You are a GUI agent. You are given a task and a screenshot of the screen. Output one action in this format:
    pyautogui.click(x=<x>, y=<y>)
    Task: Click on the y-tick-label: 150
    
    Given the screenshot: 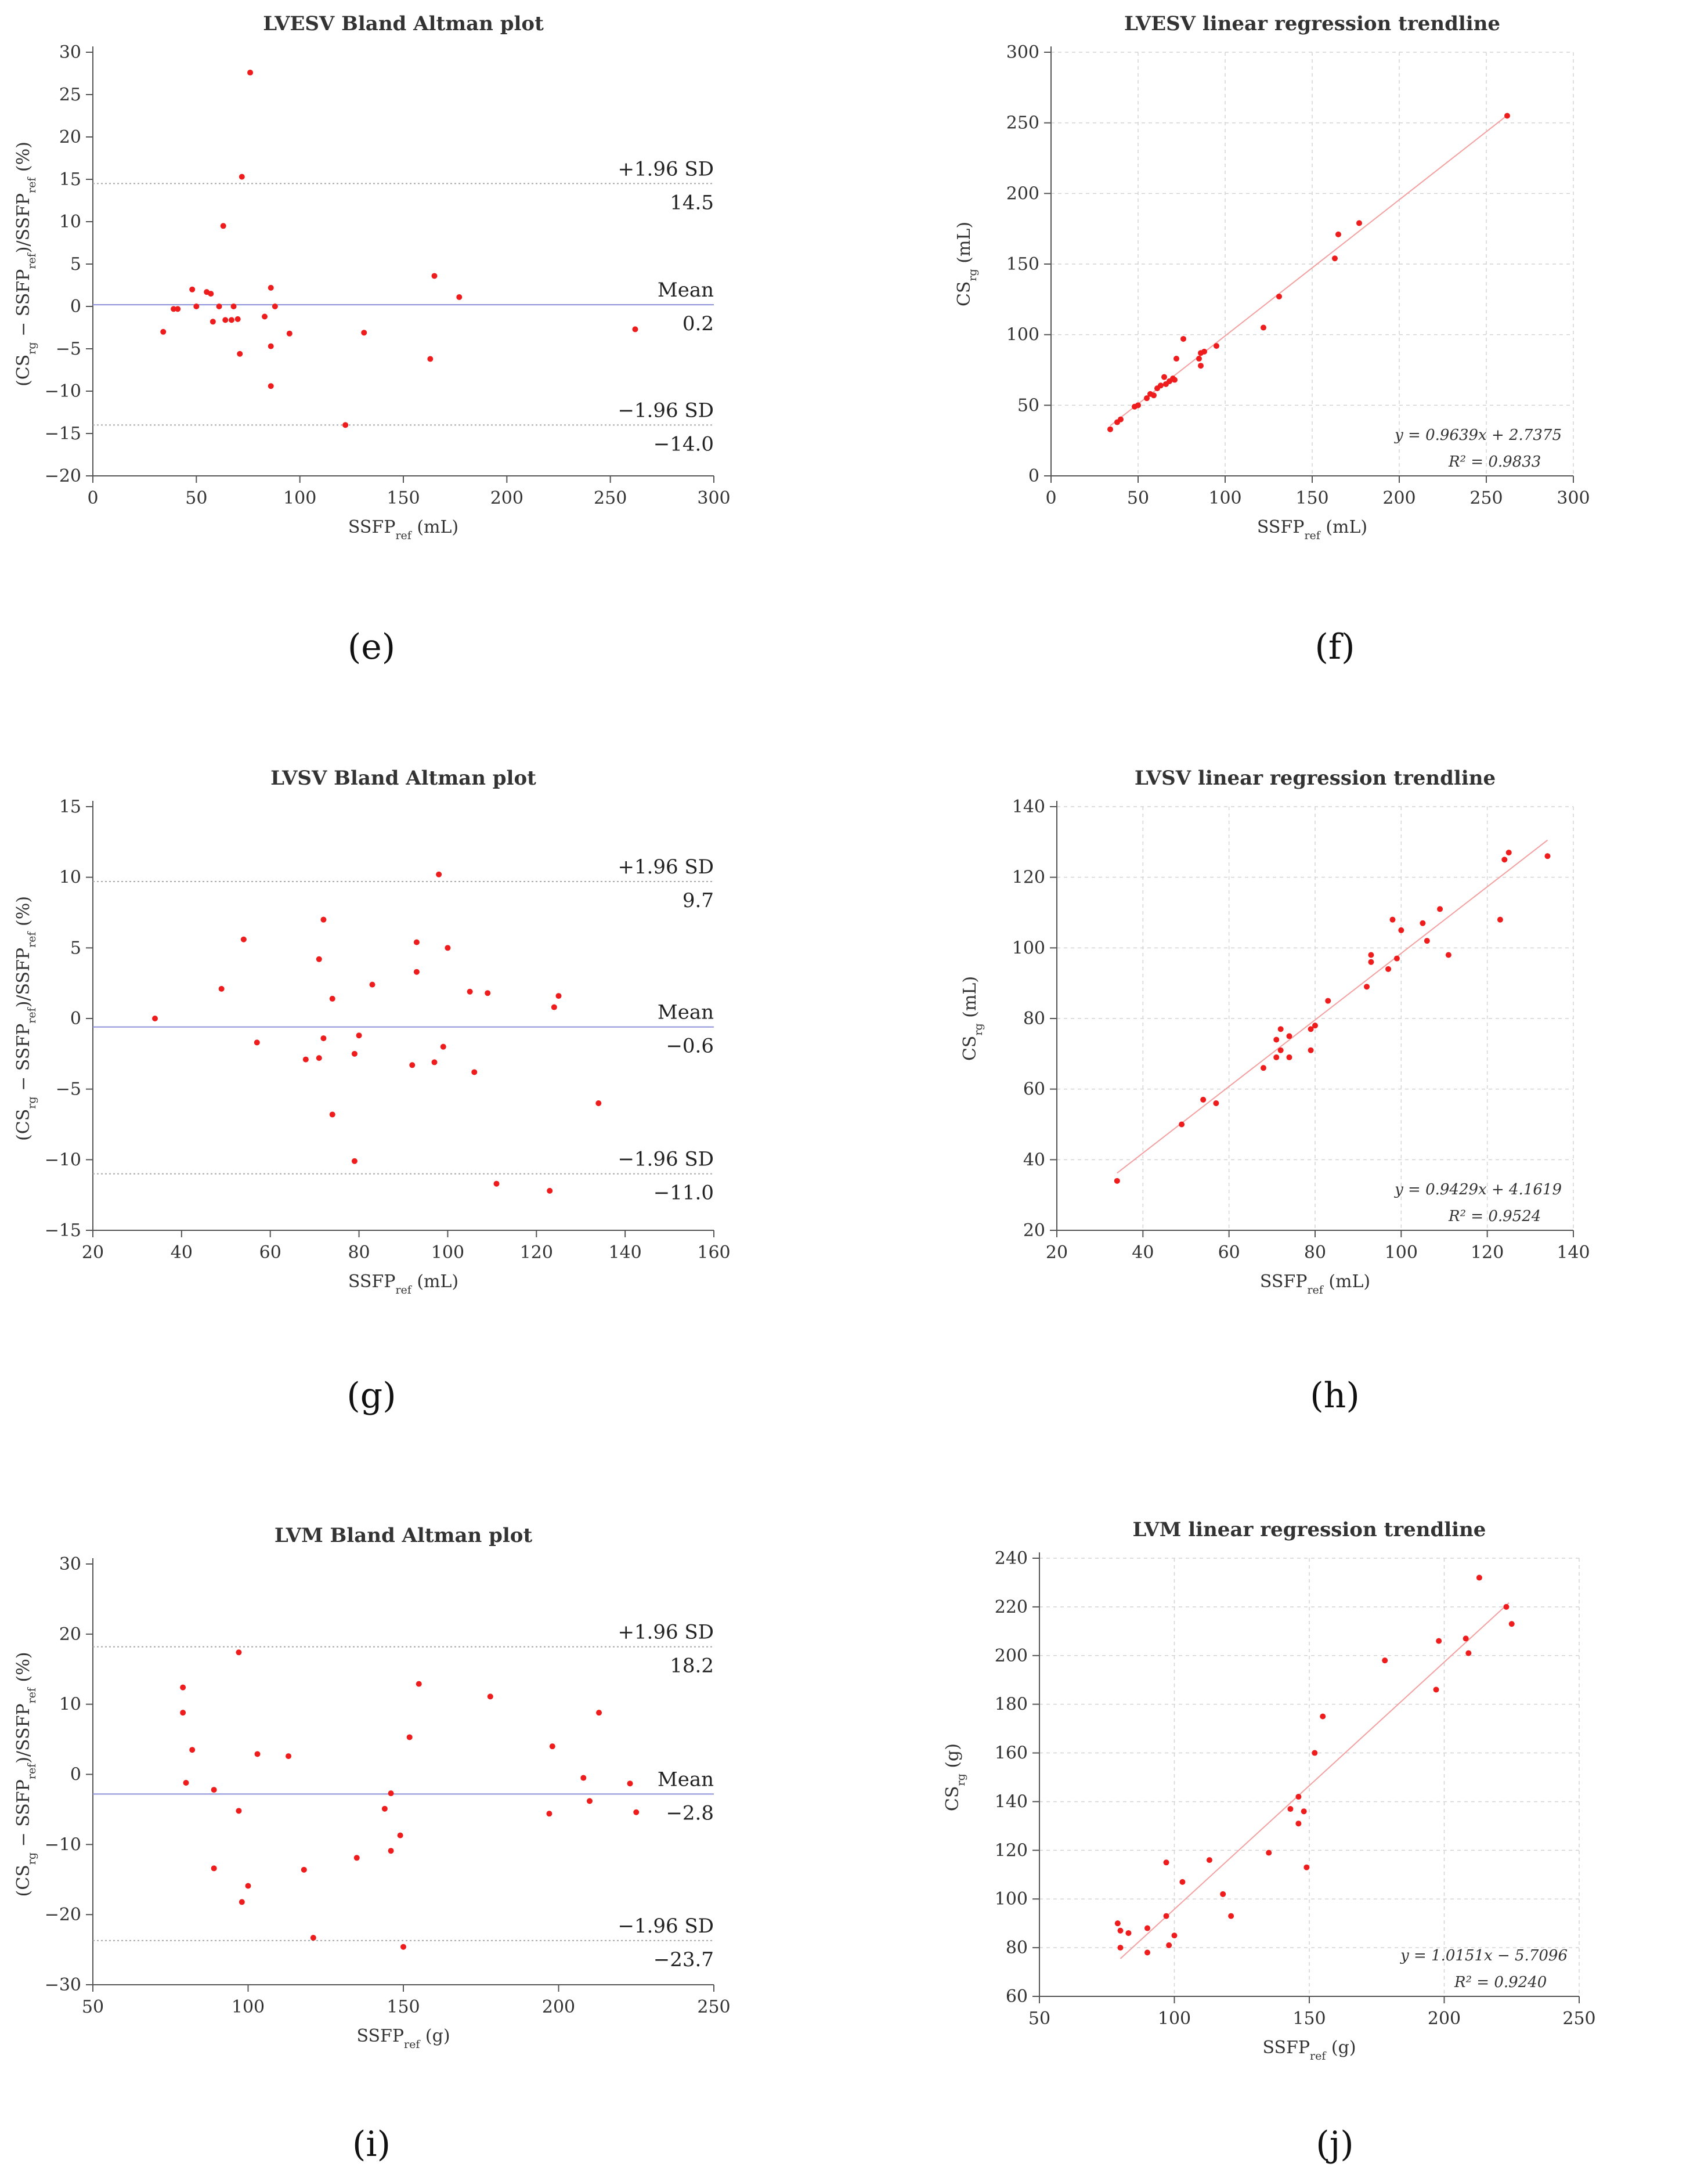 What is the action you would take?
    pyautogui.click(x=1023, y=264)
    